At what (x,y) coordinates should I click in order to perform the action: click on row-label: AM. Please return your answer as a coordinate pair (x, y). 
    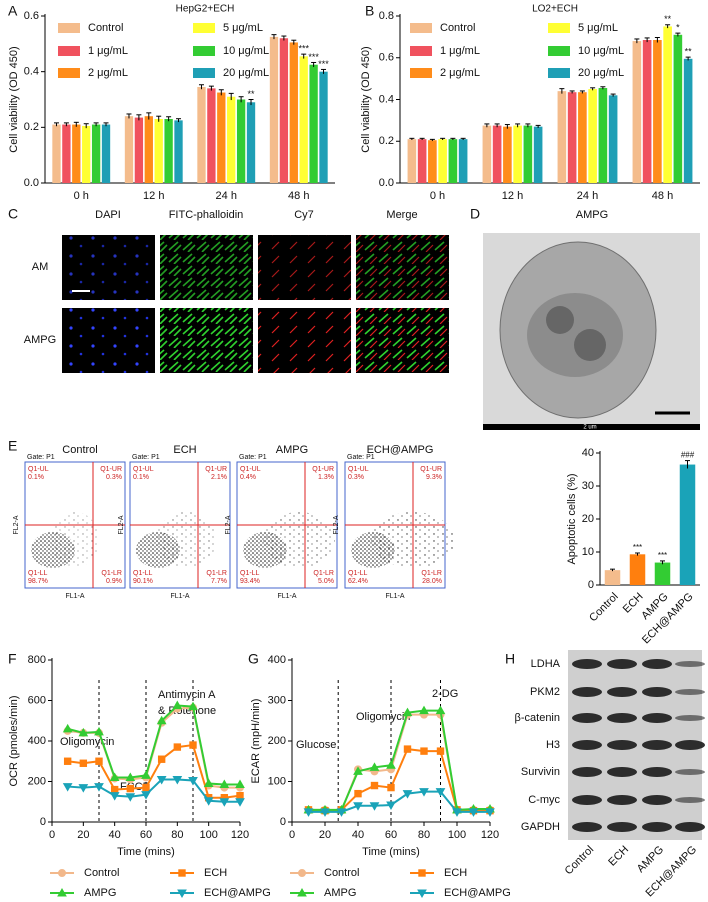
    Looking at the image, I should click on (40, 267).